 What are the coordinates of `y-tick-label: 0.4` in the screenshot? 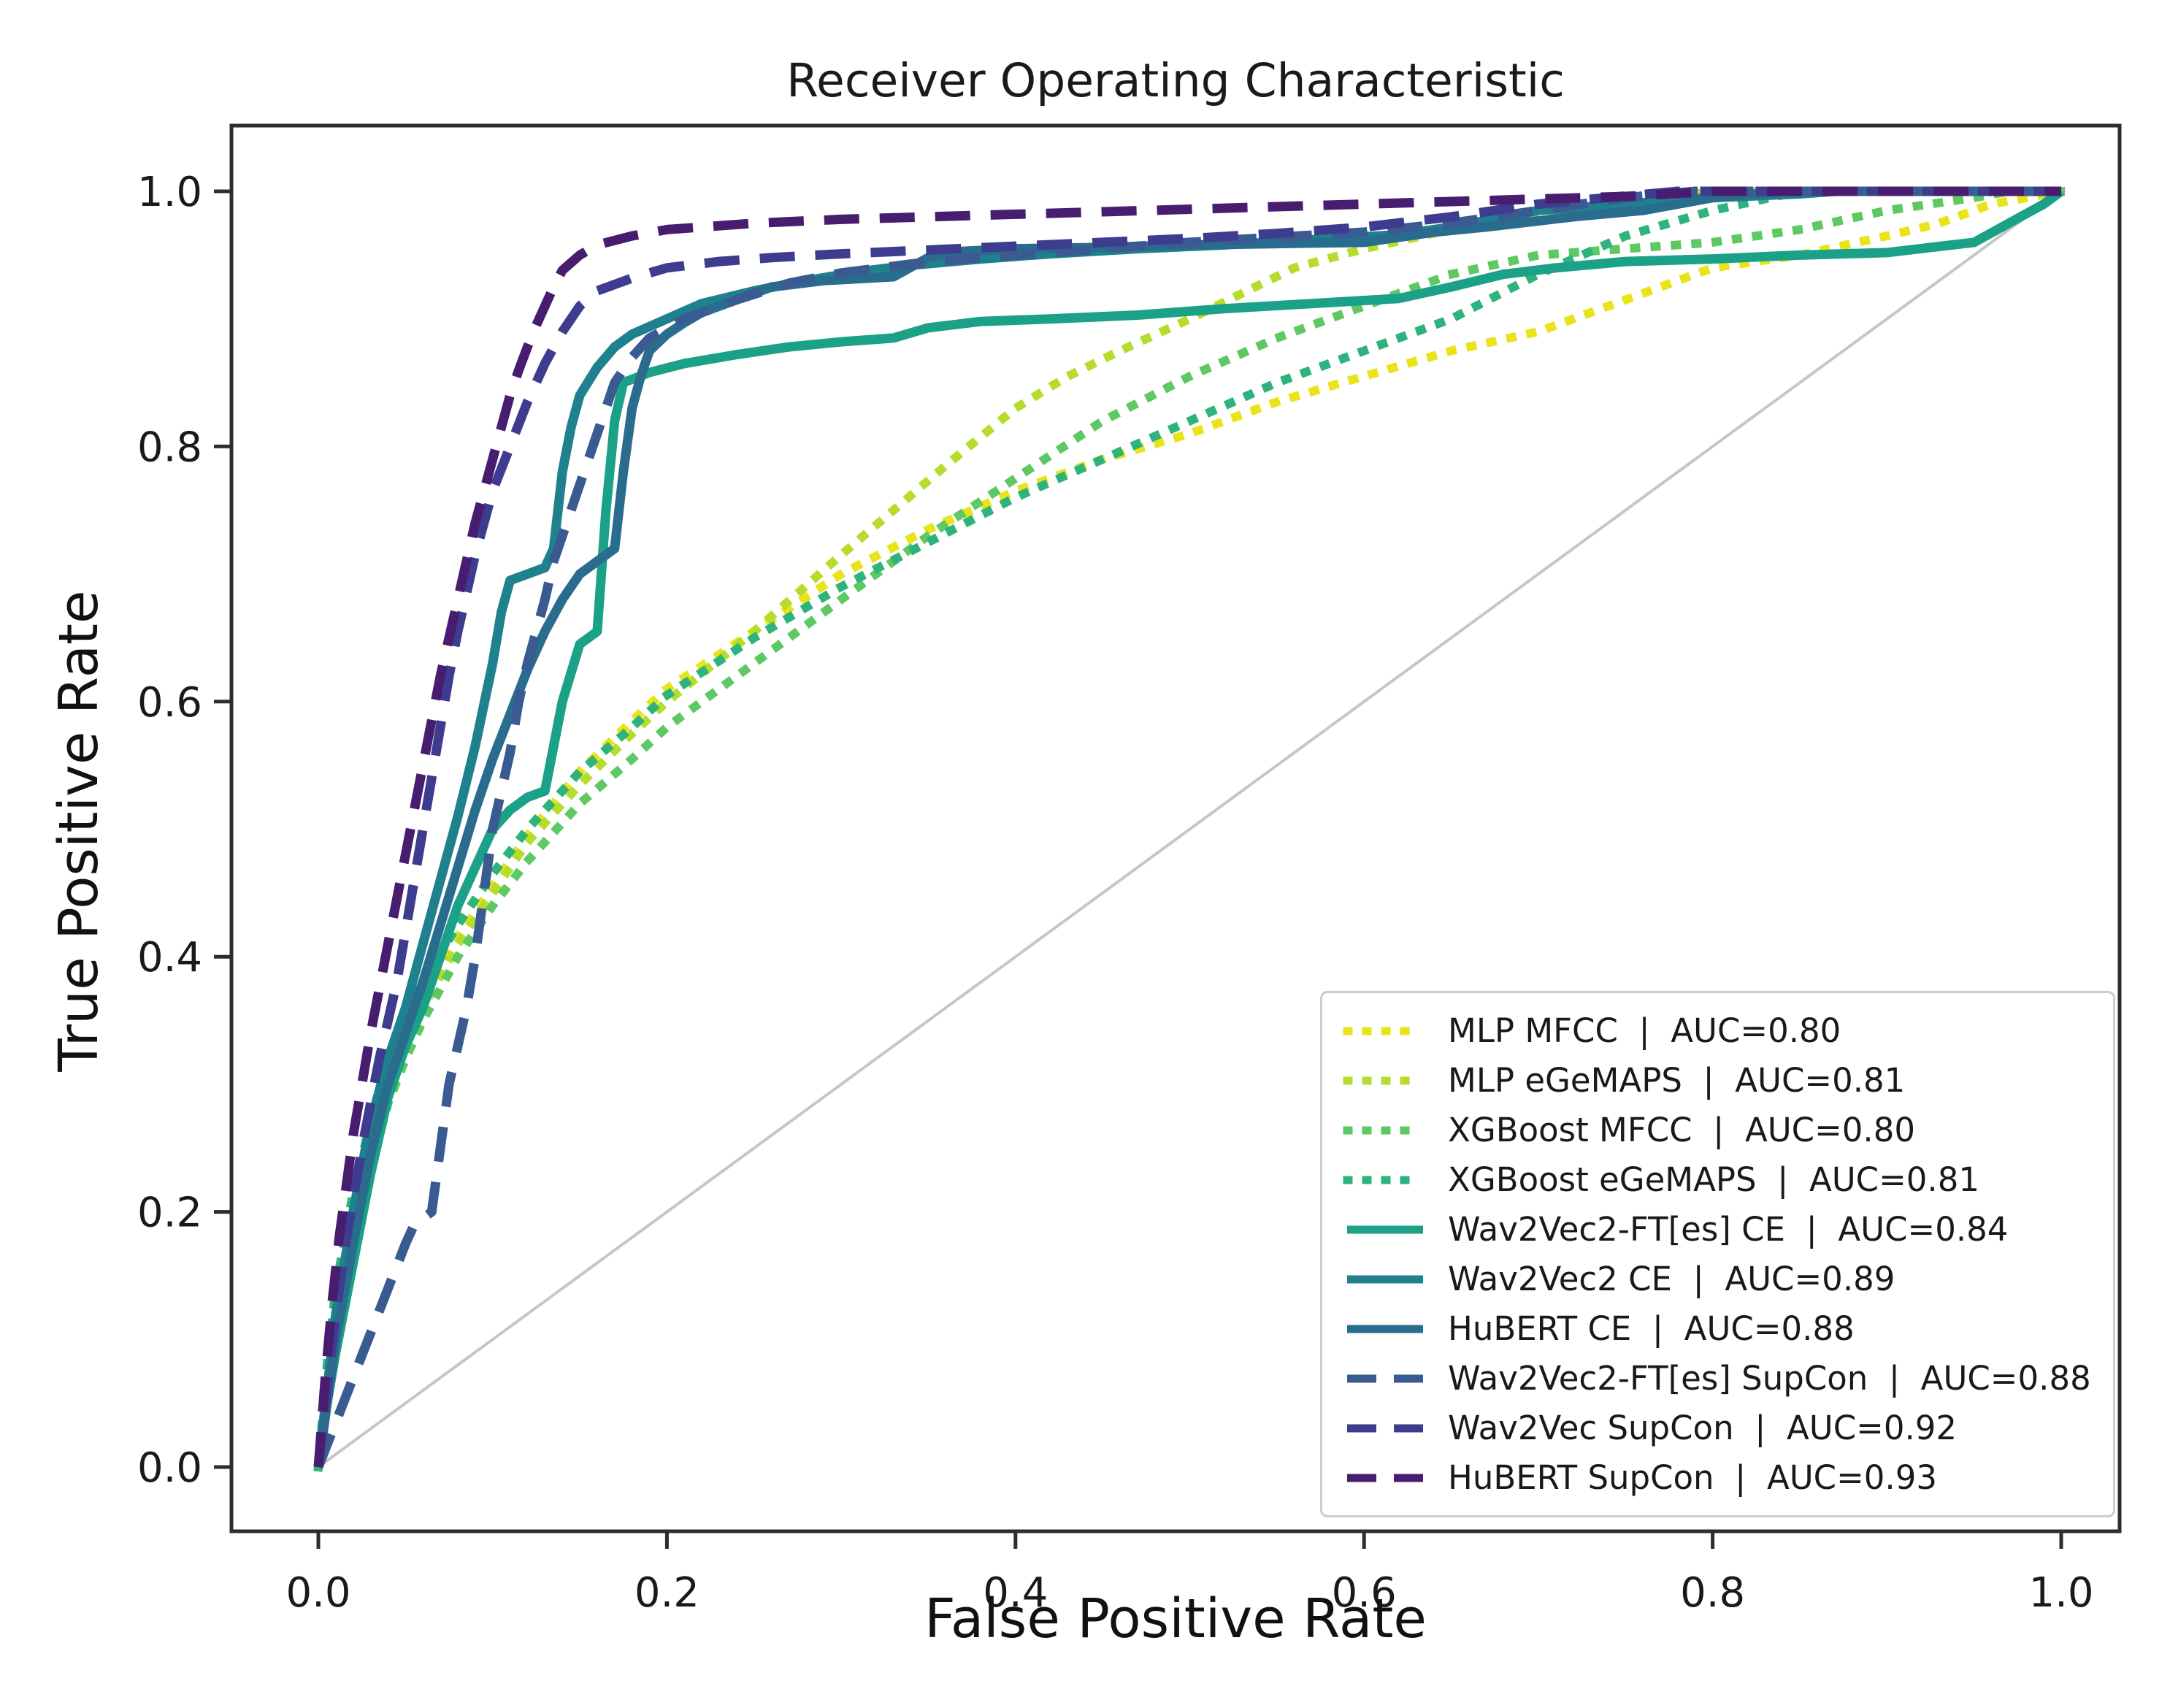 It's located at (169, 957).